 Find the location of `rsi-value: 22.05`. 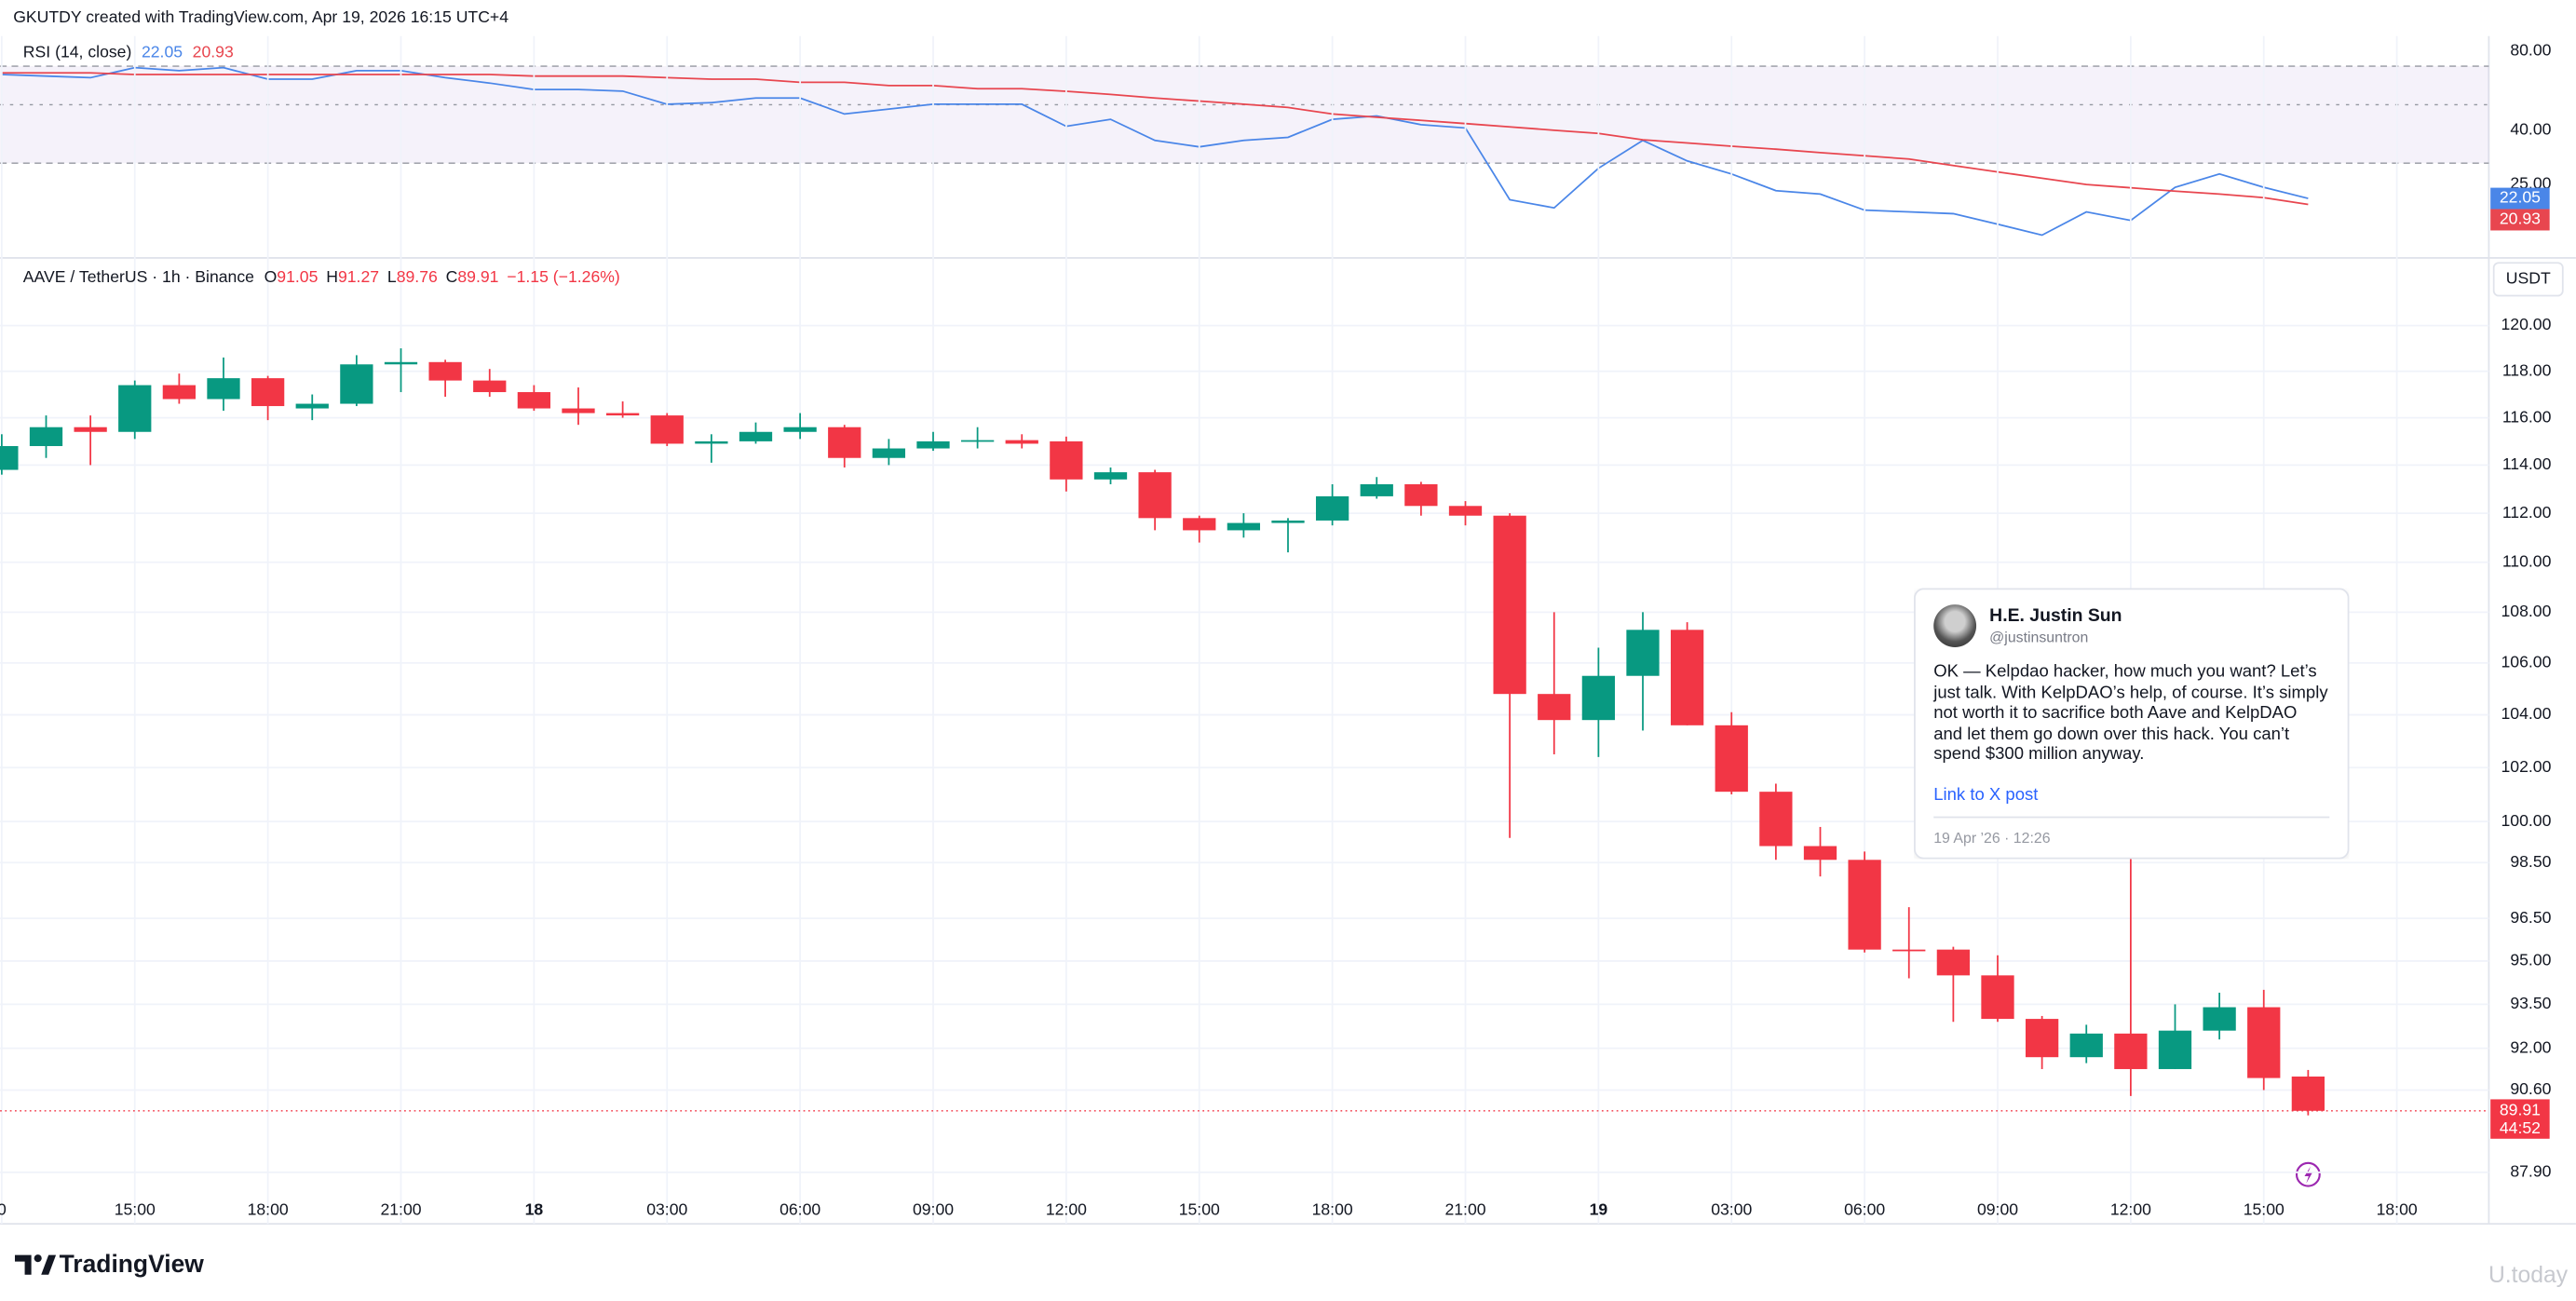

rsi-value: 22.05 is located at coordinates (162, 51).